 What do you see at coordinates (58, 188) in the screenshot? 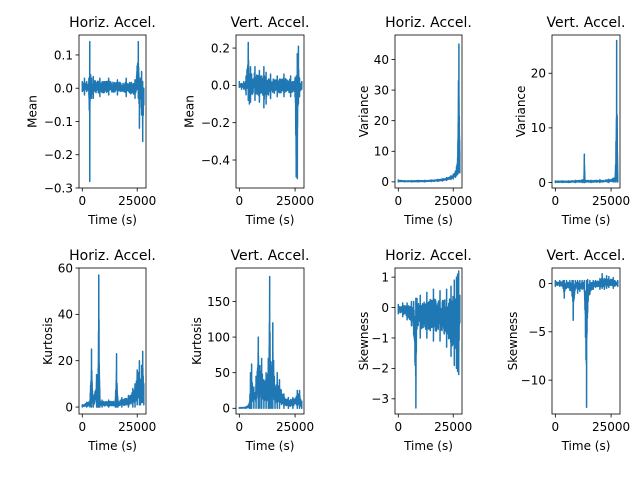
I see `y-tick-label: −0.3` at bounding box center [58, 188].